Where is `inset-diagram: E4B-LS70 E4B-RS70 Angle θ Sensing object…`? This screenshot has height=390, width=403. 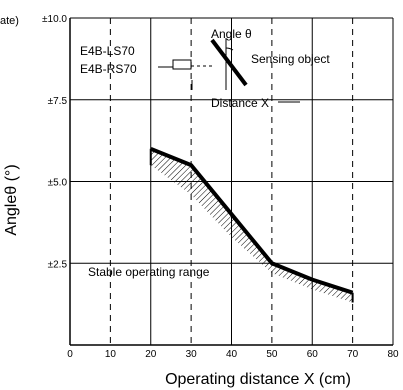 inset-diagram: E4B-LS70 E4B-RS70 Angle θ Sensing object… is located at coordinates (205, 68).